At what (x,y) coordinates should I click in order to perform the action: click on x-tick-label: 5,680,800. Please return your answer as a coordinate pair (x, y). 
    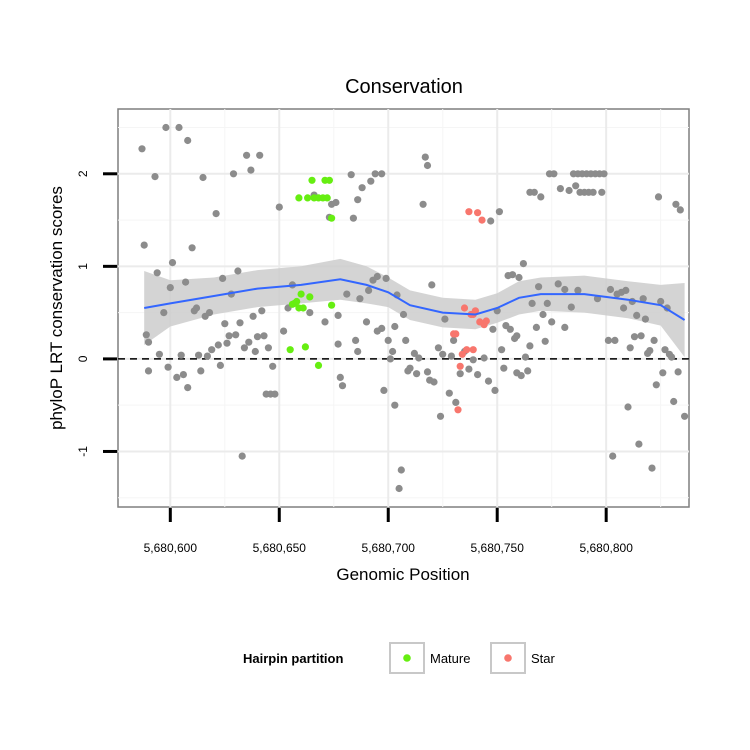
    Looking at the image, I should click on (606, 548).